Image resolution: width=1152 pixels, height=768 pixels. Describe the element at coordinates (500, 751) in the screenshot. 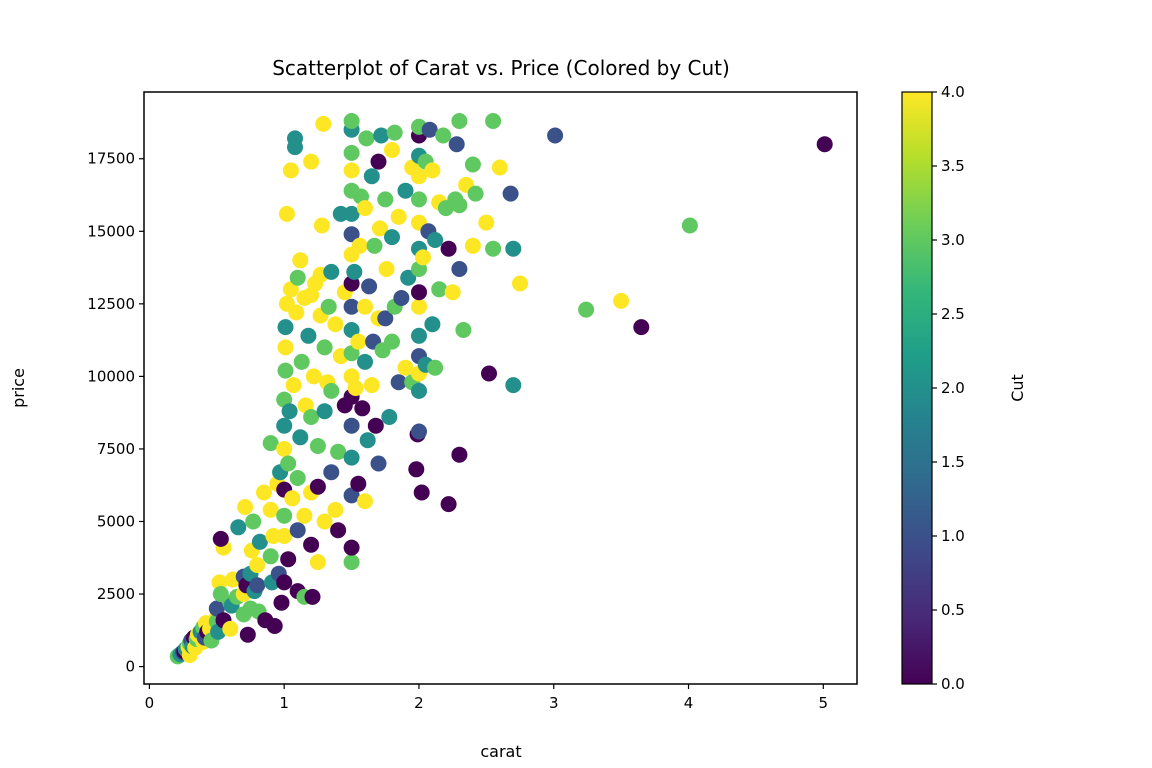

I see `x-axis-label: carat` at that location.